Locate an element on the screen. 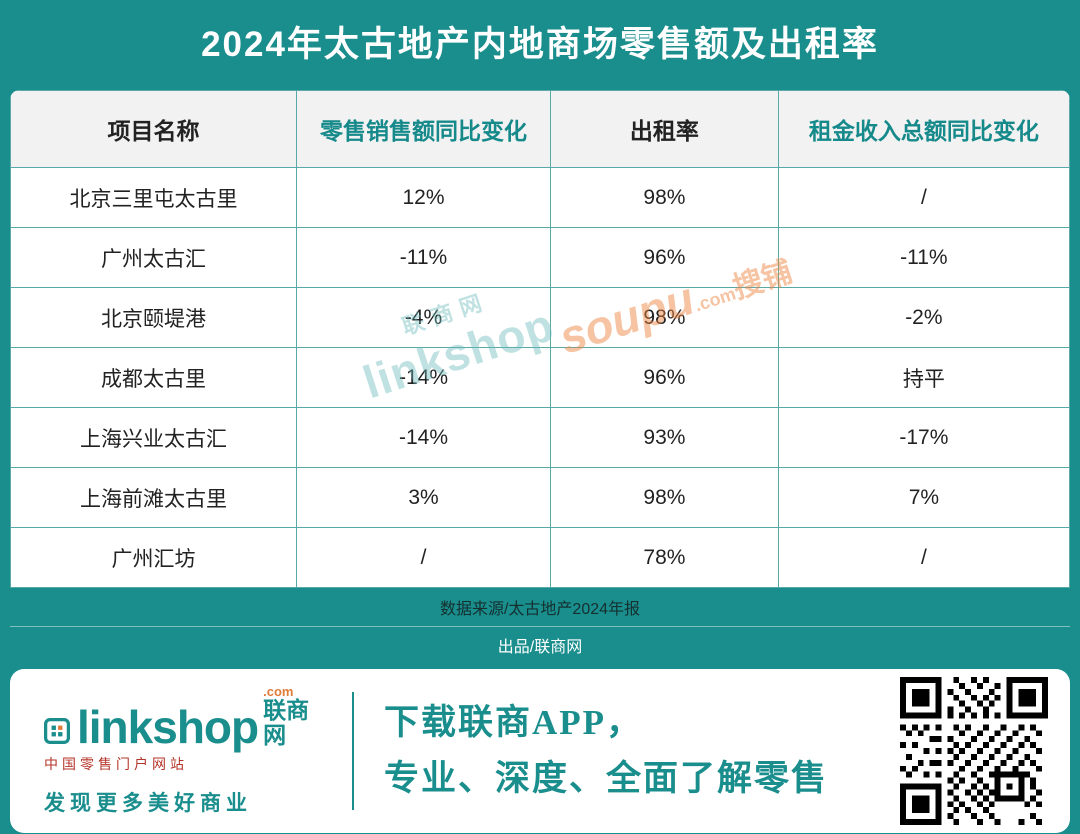  cell-project-name: 上海兴业太古汇 is located at coordinates (153, 437).